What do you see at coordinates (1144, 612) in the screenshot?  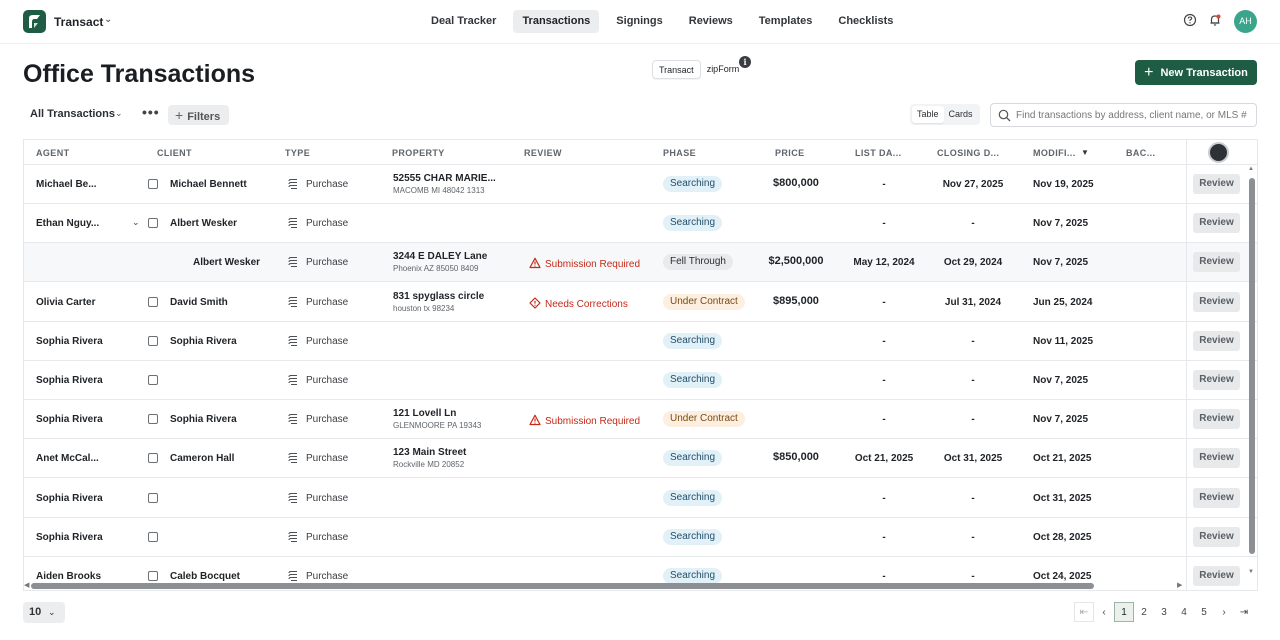 I see `page-number: 2` at bounding box center [1144, 612].